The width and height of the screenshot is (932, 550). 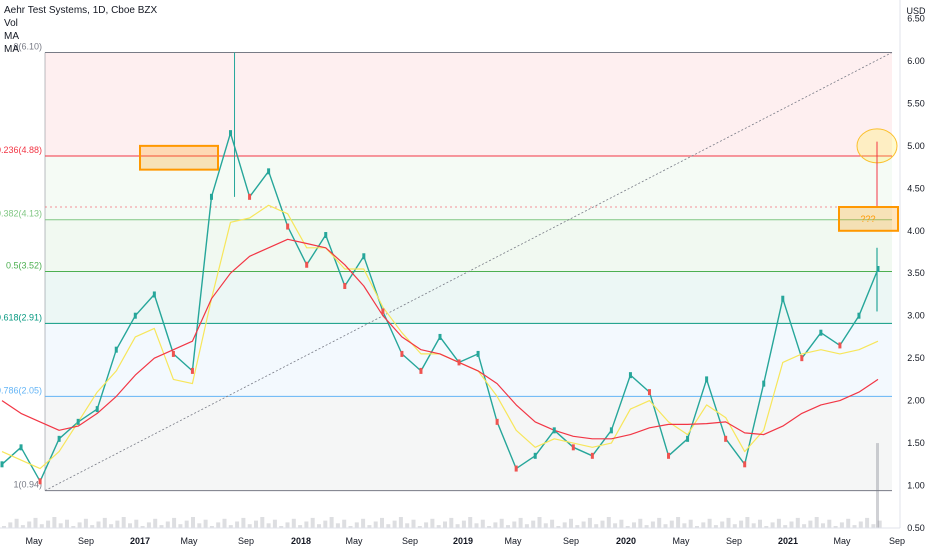 I want to click on y-tick-label: 4.00, so click(x=916, y=231).